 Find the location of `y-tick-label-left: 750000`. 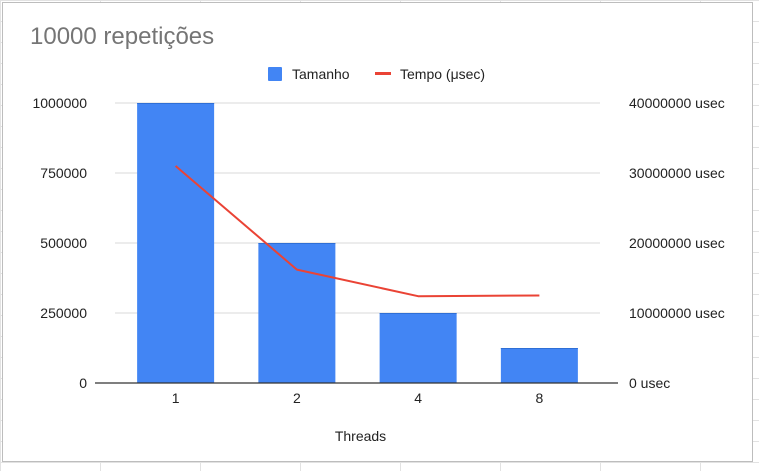

y-tick-label-left: 750000 is located at coordinates (63, 173).